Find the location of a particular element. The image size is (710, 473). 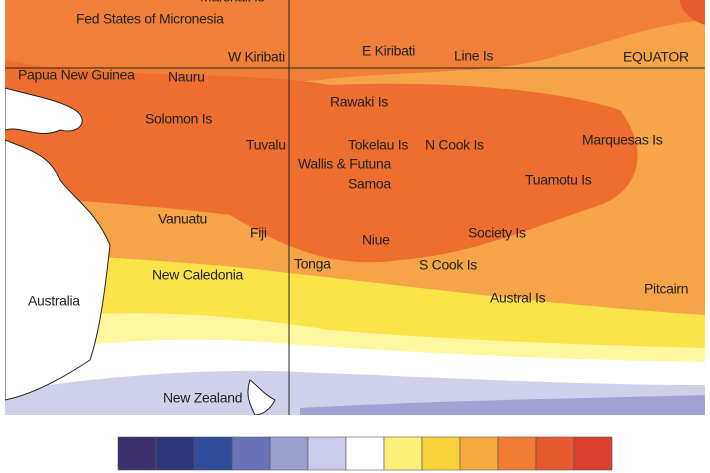

place-label: W Kiribati is located at coordinates (256, 57).